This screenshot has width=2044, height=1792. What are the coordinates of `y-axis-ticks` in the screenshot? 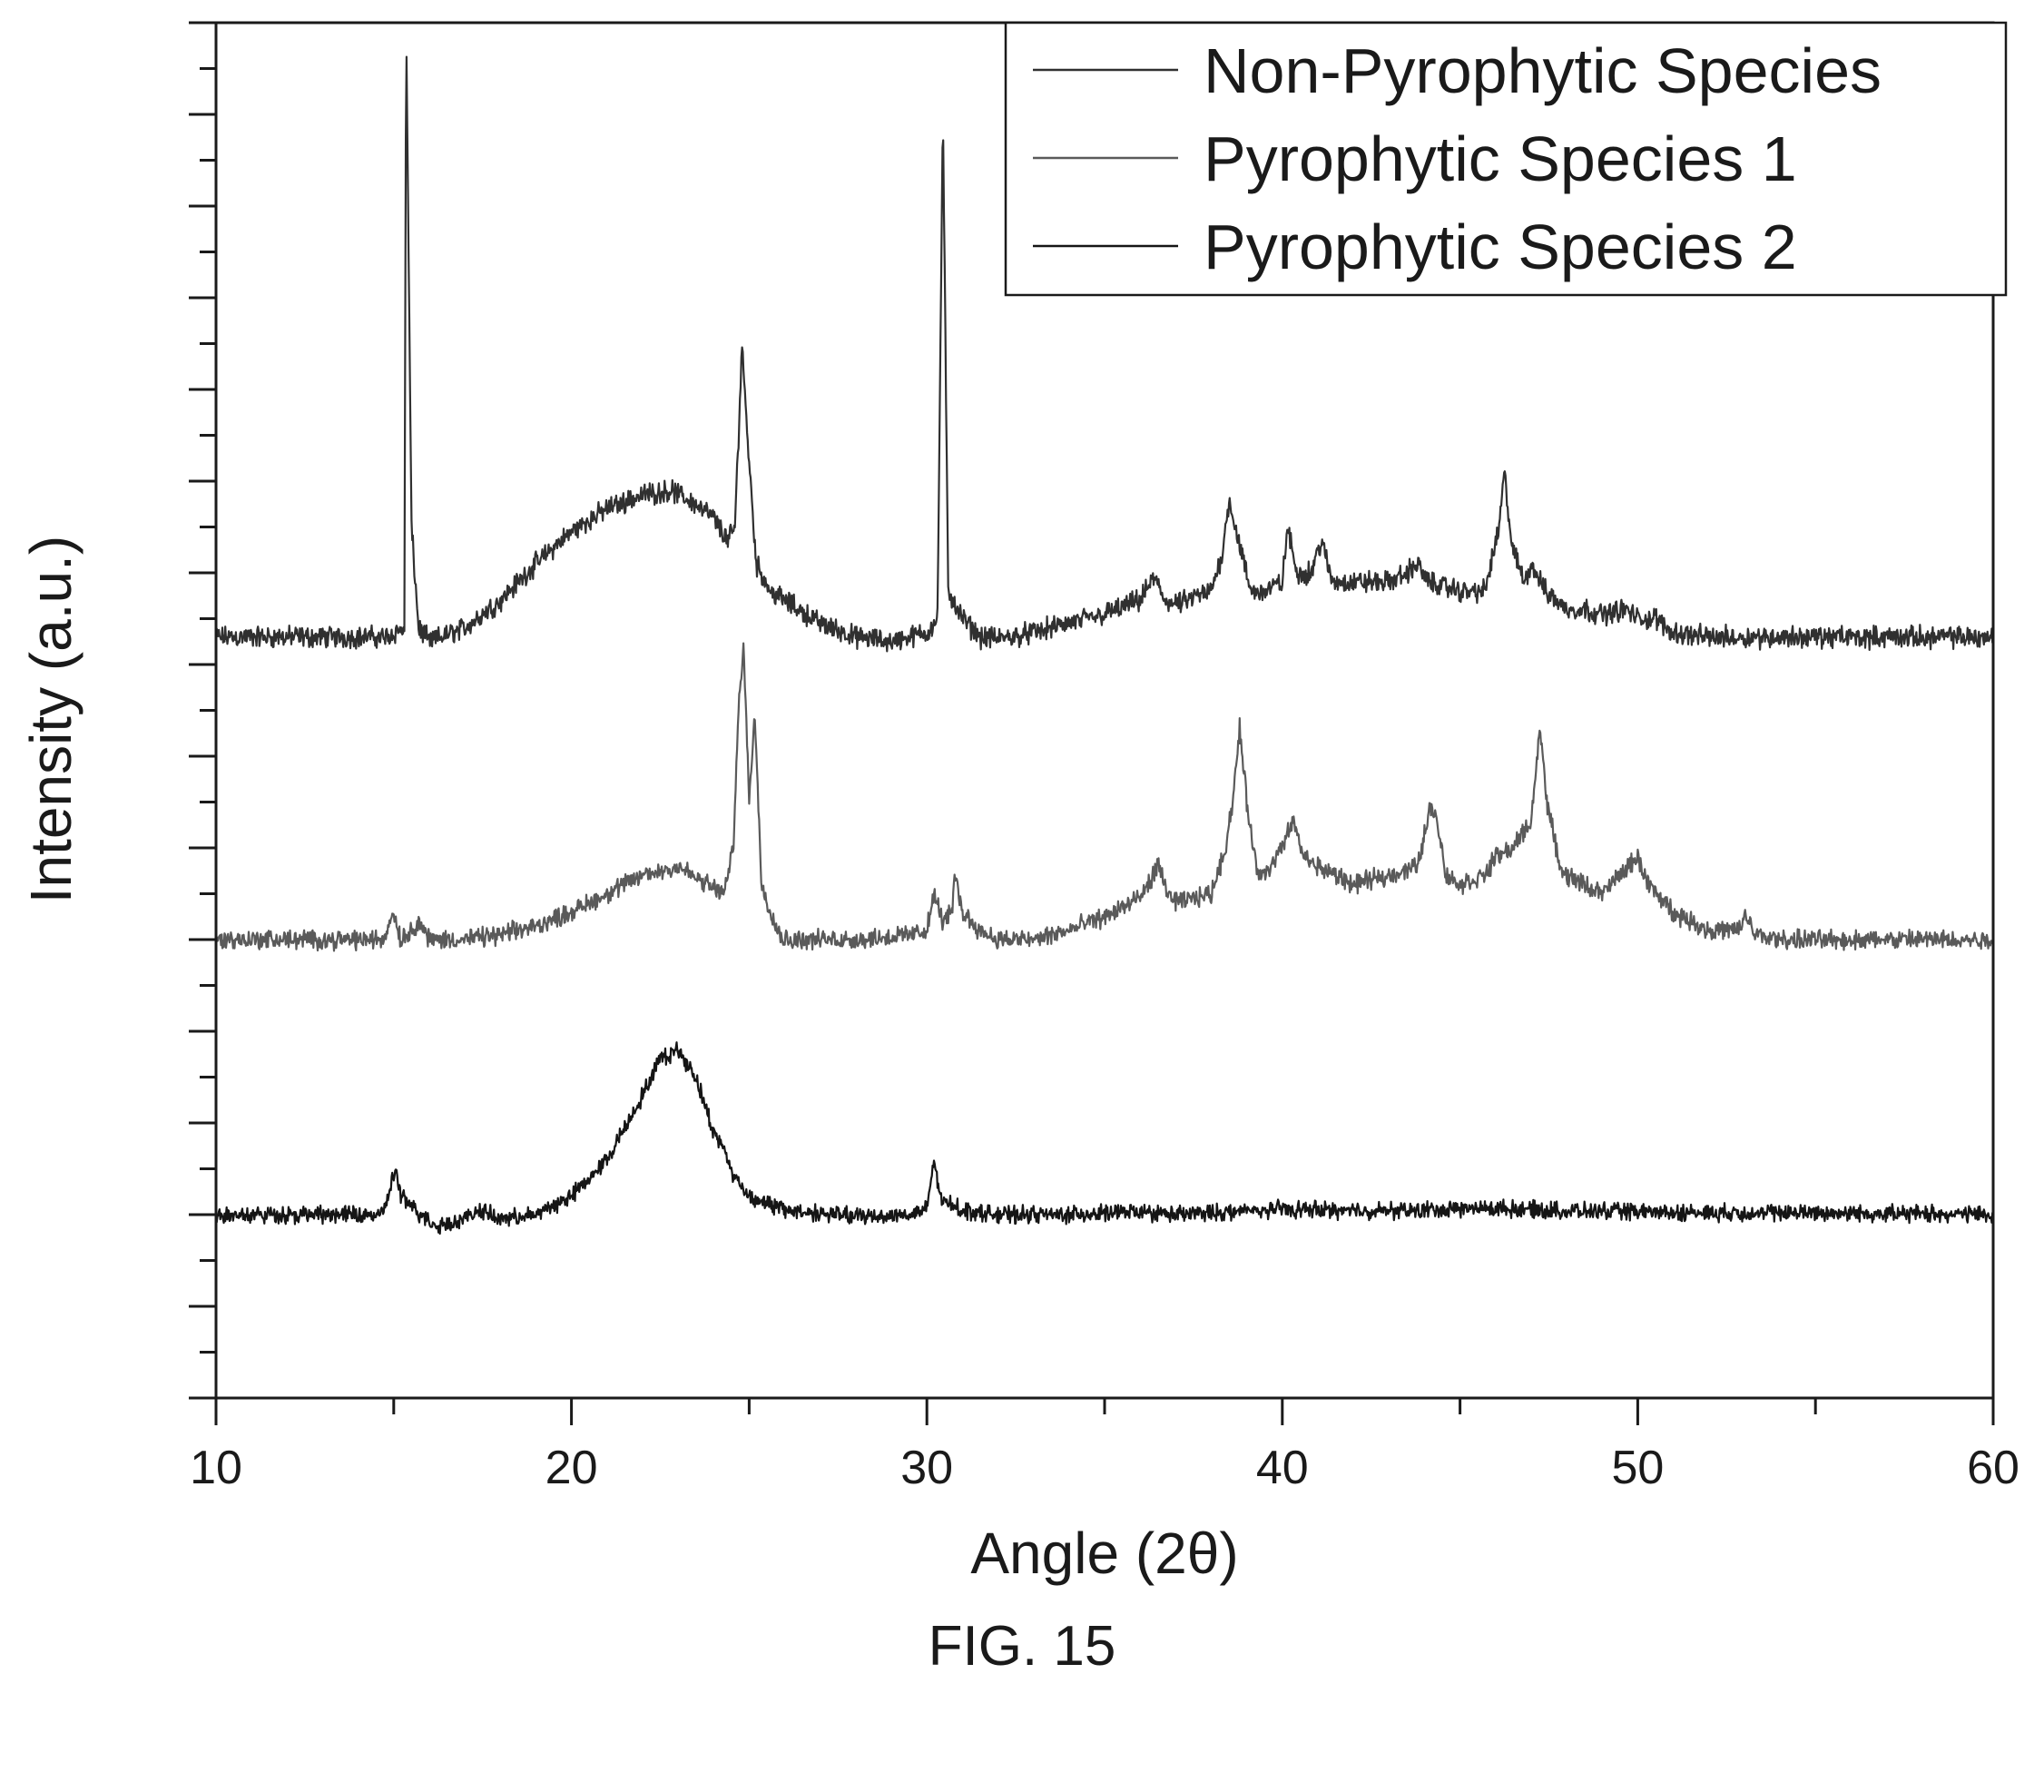 It's located at (202, 710).